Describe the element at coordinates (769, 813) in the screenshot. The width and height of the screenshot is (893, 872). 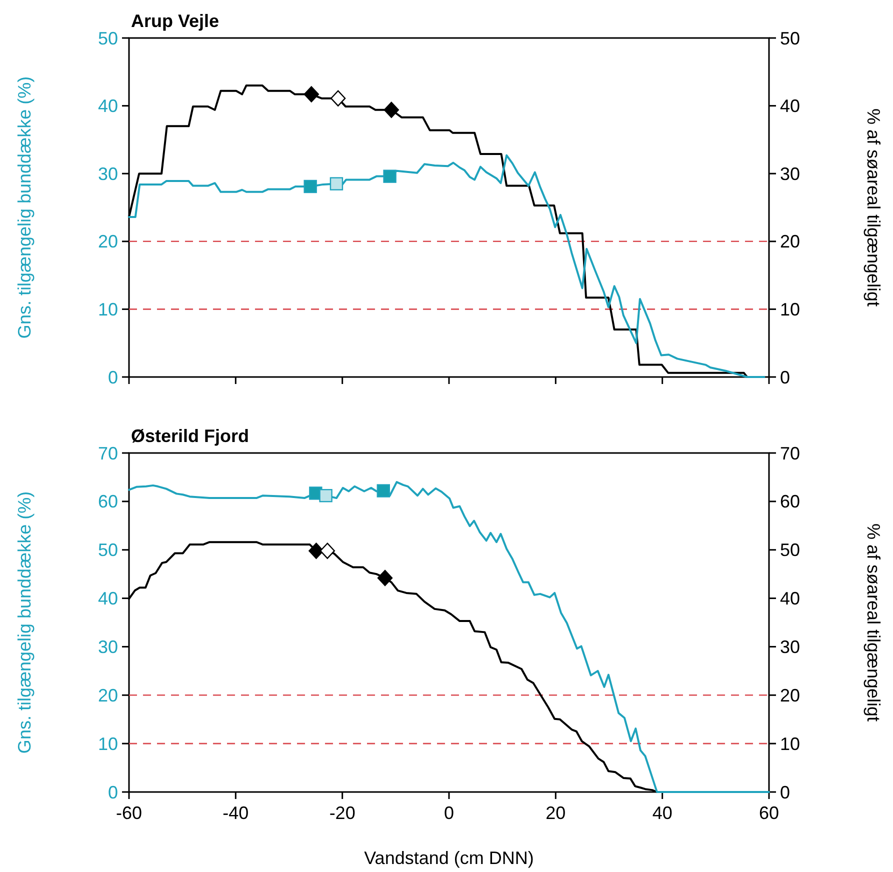
I see `x-tick-label: 60` at that location.